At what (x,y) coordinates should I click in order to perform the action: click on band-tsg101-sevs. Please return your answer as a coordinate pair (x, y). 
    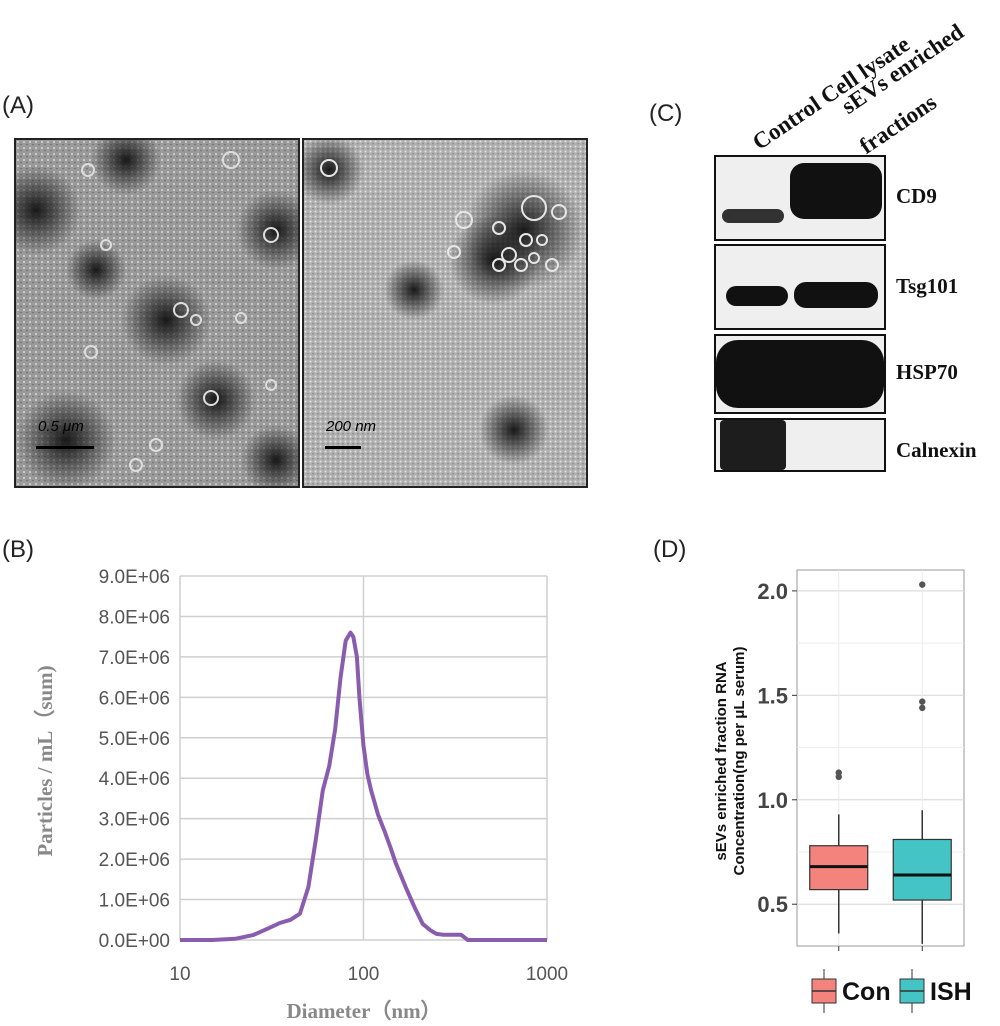
    Looking at the image, I should click on (836, 295).